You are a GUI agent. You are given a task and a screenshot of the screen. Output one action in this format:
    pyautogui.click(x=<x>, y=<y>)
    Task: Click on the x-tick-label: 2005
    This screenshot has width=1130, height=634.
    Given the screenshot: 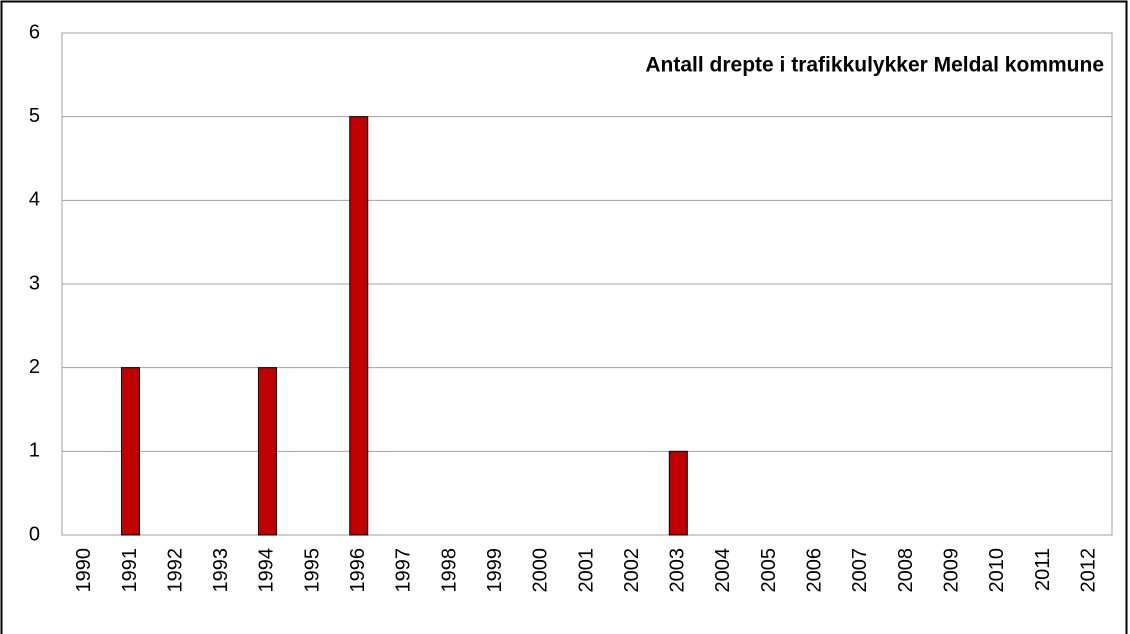 What is the action you would take?
    pyautogui.click(x=769, y=570)
    